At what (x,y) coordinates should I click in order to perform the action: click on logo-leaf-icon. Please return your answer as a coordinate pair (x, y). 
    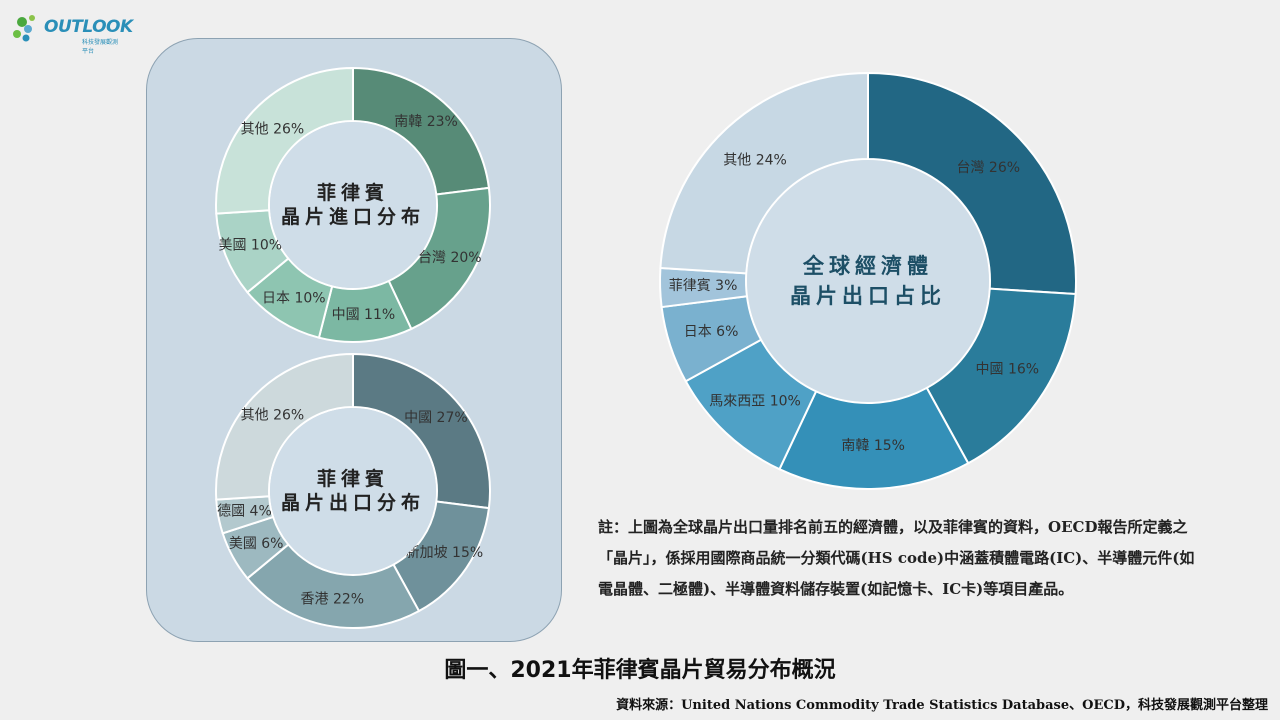
    Looking at the image, I should click on (24, 28).